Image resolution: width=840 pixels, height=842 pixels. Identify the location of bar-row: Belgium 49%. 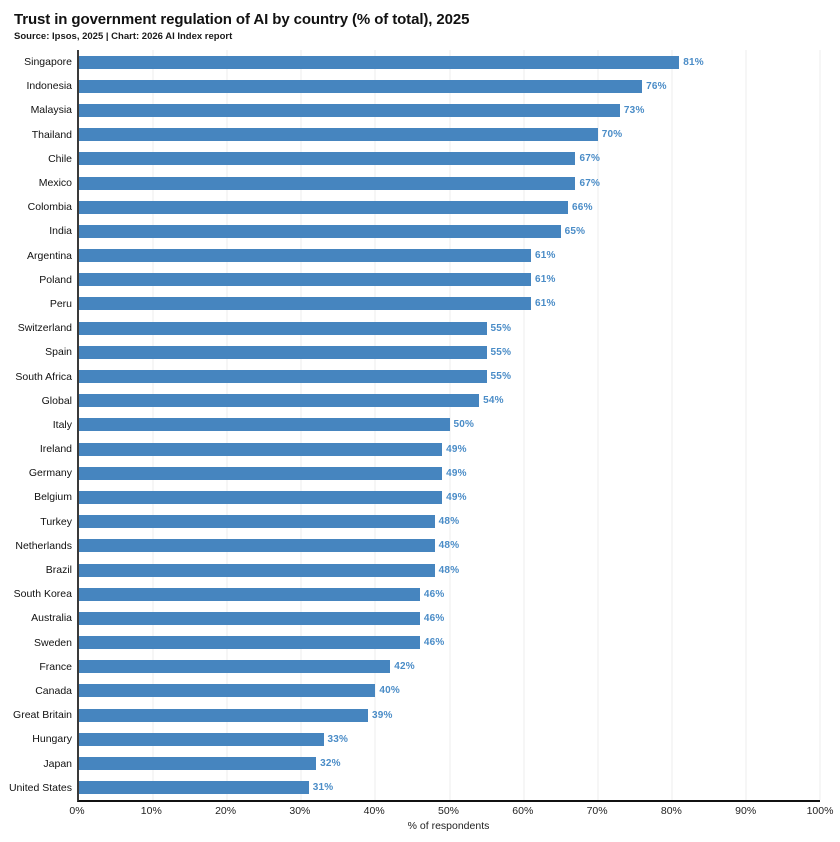
(427, 497).